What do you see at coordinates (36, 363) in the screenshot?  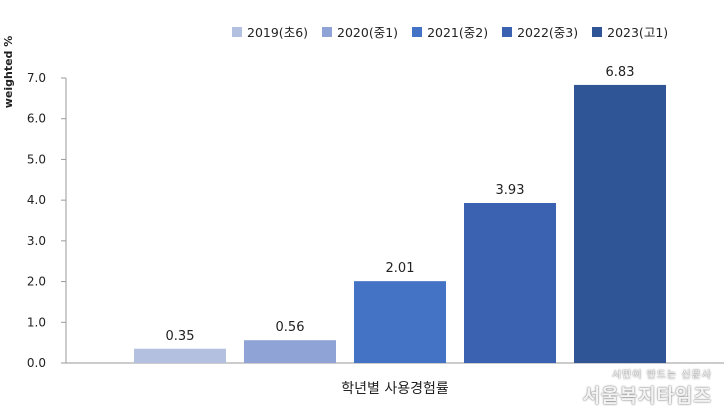 I see `y-tick-label: 0.0` at bounding box center [36, 363].